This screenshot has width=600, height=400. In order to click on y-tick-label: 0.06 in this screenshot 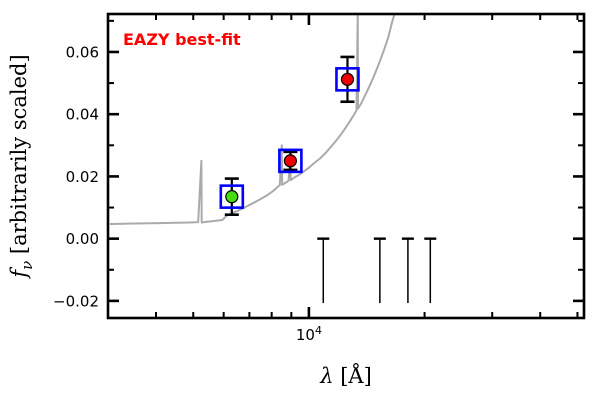, I will do `click(82, 52)`.